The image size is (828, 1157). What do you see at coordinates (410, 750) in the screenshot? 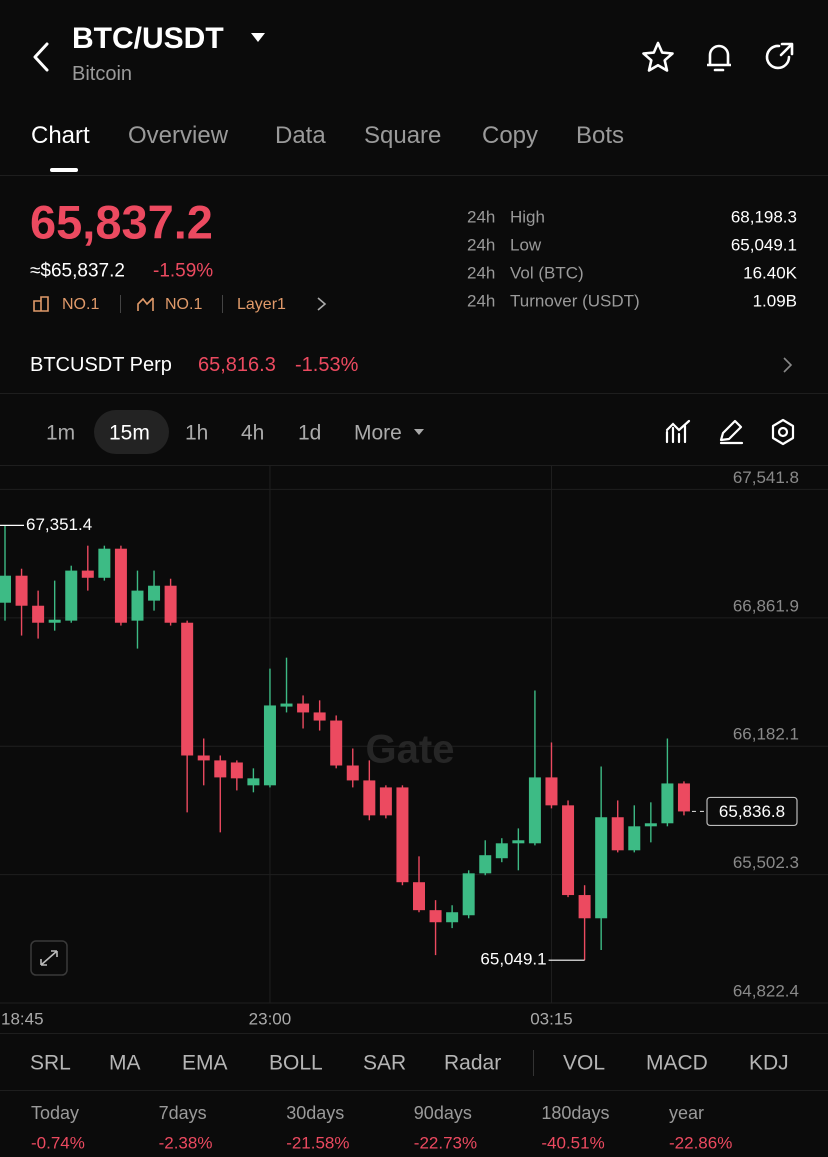
I see `watermark: Gate` at bounding box center [410, 750].